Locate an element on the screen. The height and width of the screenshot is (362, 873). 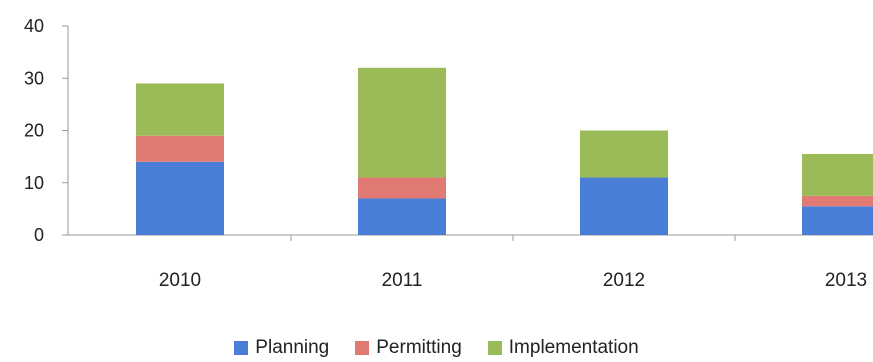
legend: Planning Permitting Implementation is located at coordinates (436, 348).